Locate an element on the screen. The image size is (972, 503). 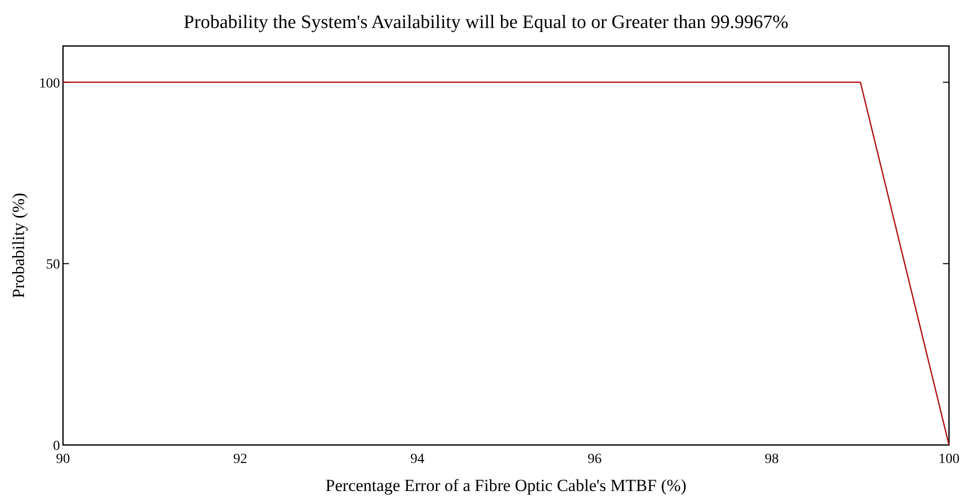
x-tick-label: 98 is located at coordinates (771, 459).